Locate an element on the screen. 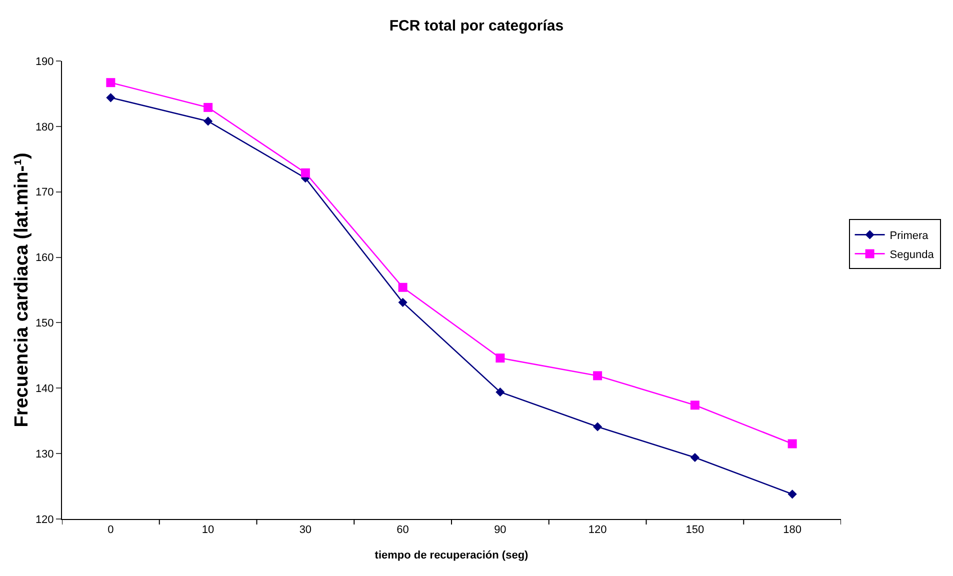  y-axis-title: Frecuencia cardiaca (lat.min-¹) is located at coordinates (21, 290).